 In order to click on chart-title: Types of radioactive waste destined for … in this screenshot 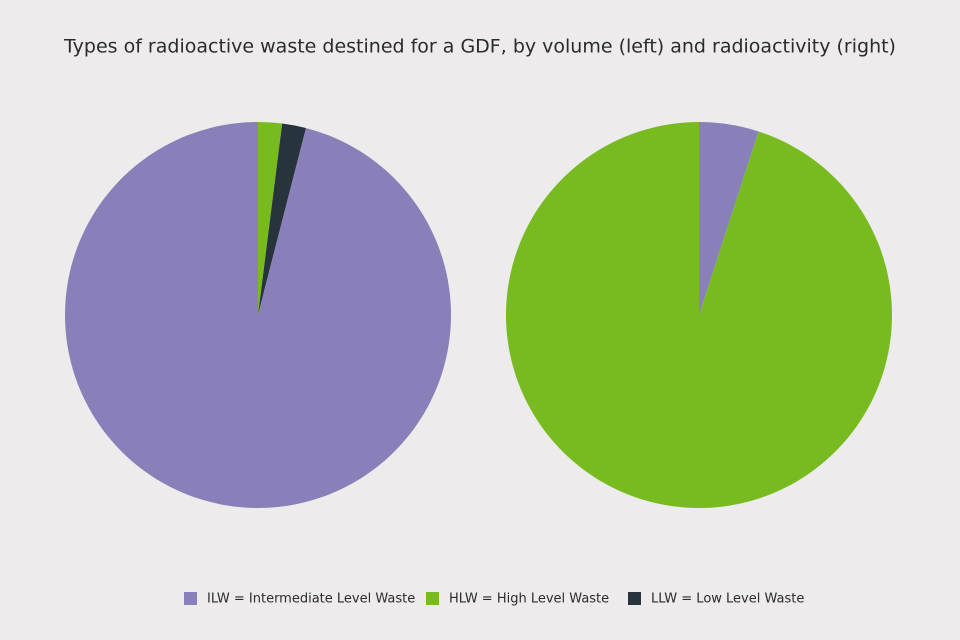, I will do `click(479, 47)`.